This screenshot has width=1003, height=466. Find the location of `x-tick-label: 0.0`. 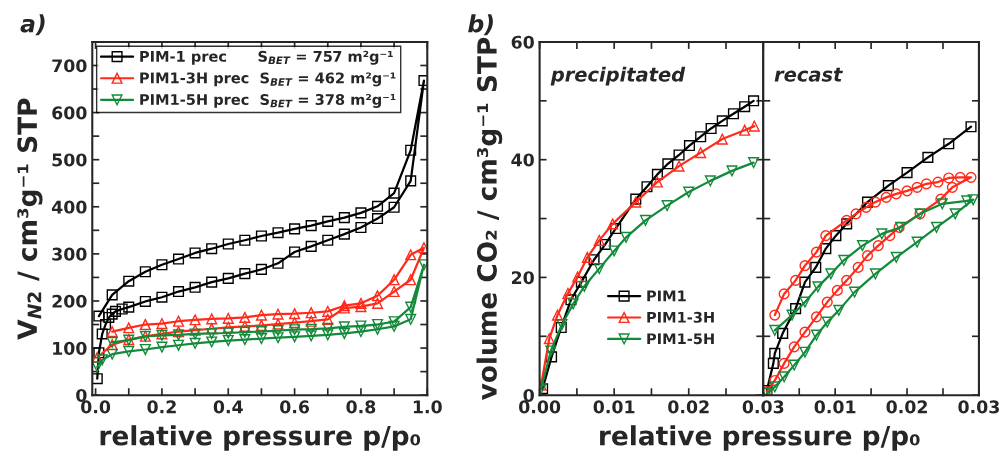

x-tick-label: 0.0 is located at coordinates (96, 407).